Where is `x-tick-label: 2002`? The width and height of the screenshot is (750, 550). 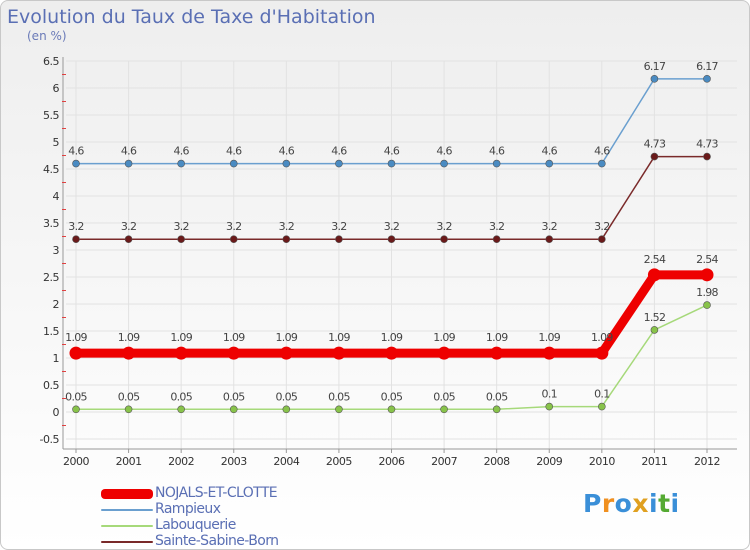 x-tick-label: 2002 is located at coordinates (181, 461).